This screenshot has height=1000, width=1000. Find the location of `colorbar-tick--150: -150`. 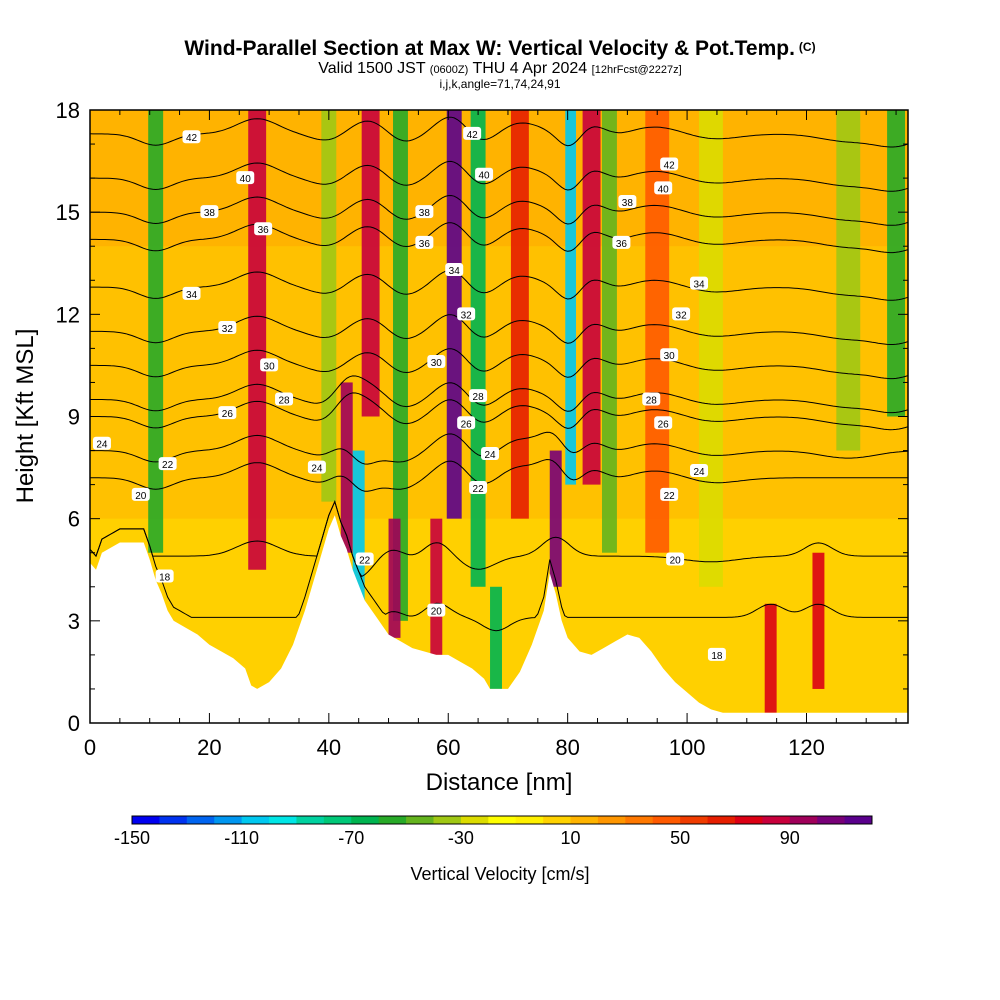

colorbar-tick--150: -150 is located at coordinates (132, 838).